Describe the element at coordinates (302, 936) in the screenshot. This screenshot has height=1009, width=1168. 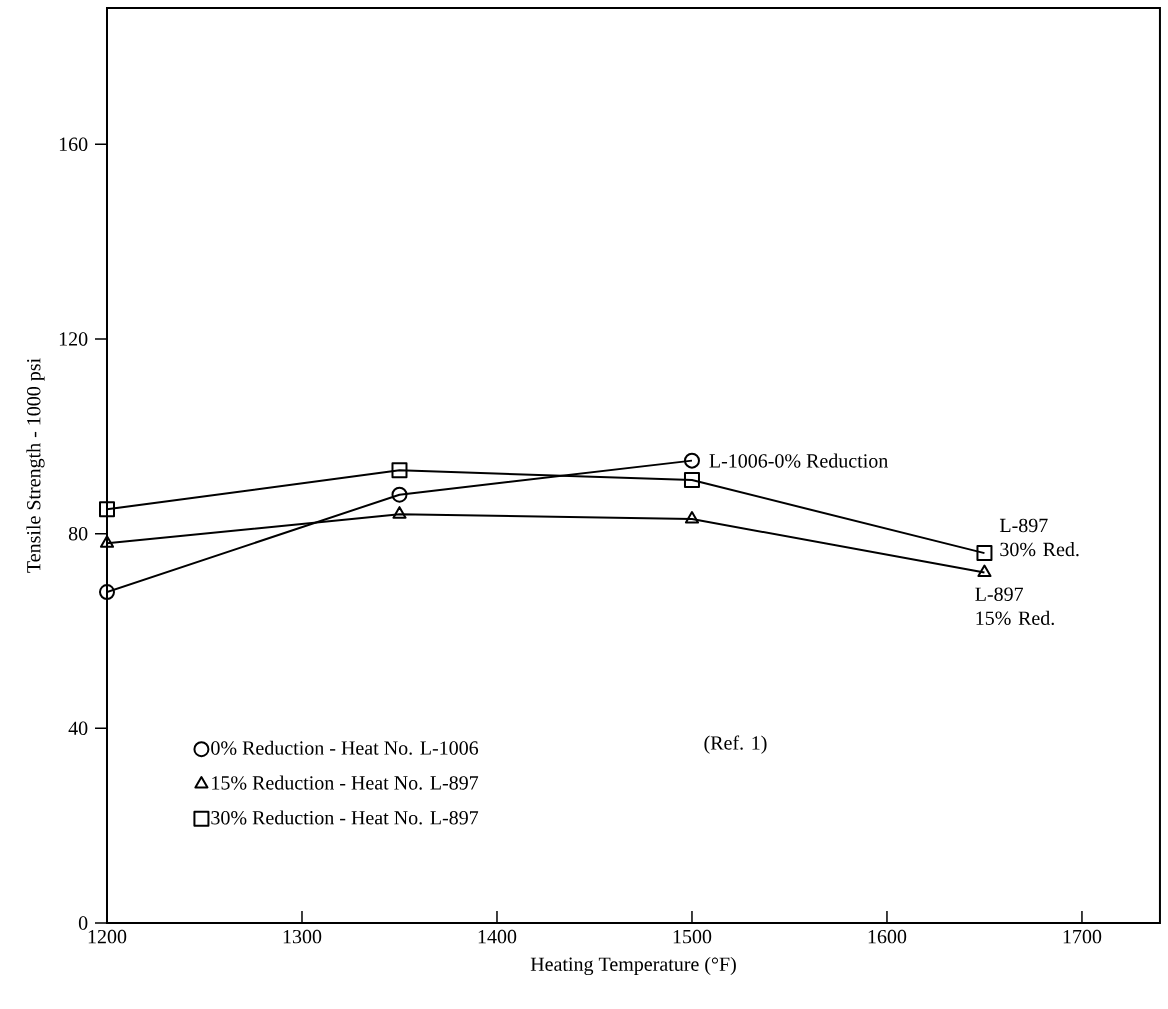
I see `x-tick-label: 1300` at that location.